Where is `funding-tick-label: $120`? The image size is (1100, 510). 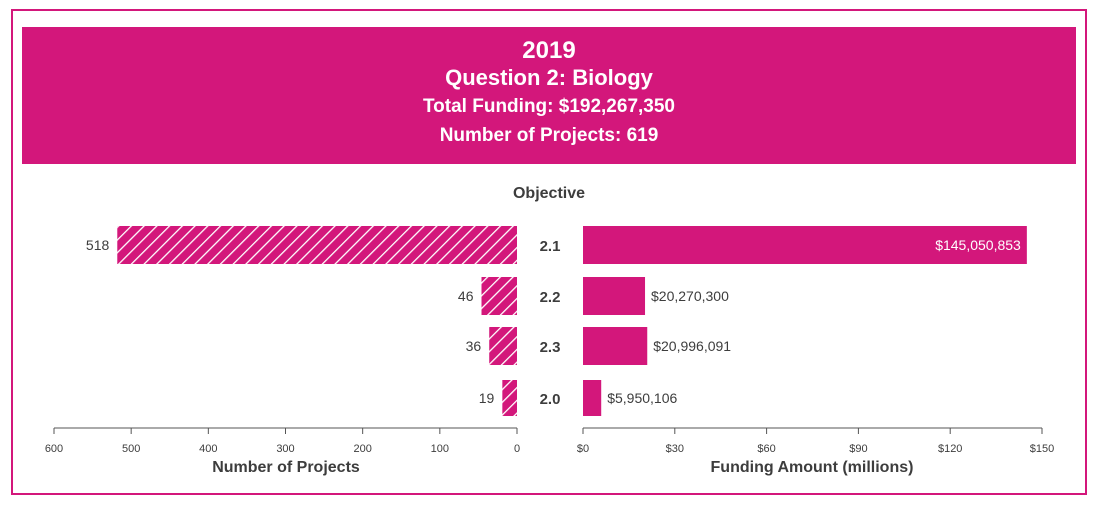 funding-tick-label: $120 is located at coordinates (950, 449).